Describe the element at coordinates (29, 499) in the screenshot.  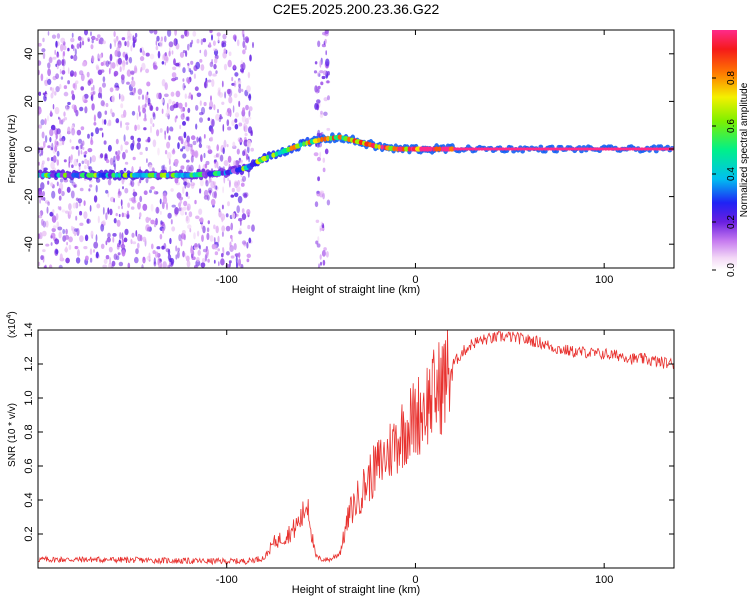
I see `snr-y-tick-label: 0.4` at that location.